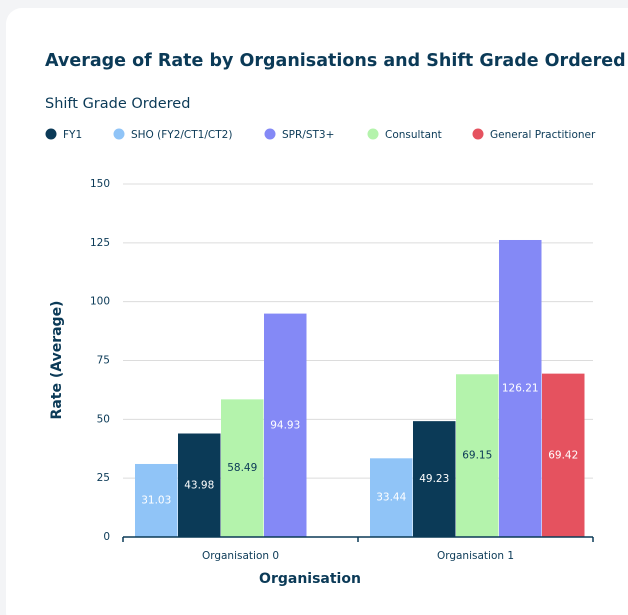  What do you see at coordinates (103, 419) in the screenshot?
I see `y-tick-label: 50` at bounding box center [103, 419].